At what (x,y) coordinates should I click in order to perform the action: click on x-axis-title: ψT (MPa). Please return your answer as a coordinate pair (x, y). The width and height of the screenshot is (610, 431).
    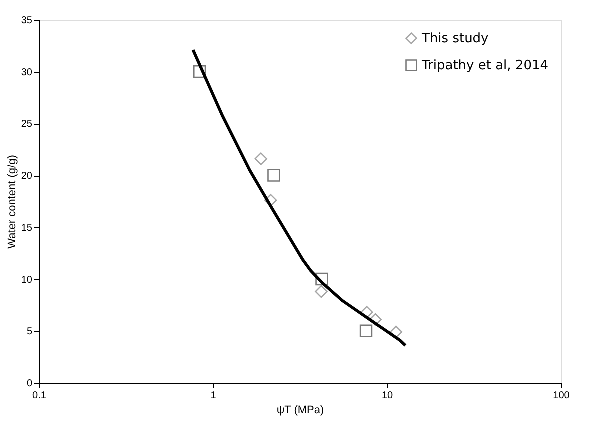
    Looking at the image, I should click on (300, 410).